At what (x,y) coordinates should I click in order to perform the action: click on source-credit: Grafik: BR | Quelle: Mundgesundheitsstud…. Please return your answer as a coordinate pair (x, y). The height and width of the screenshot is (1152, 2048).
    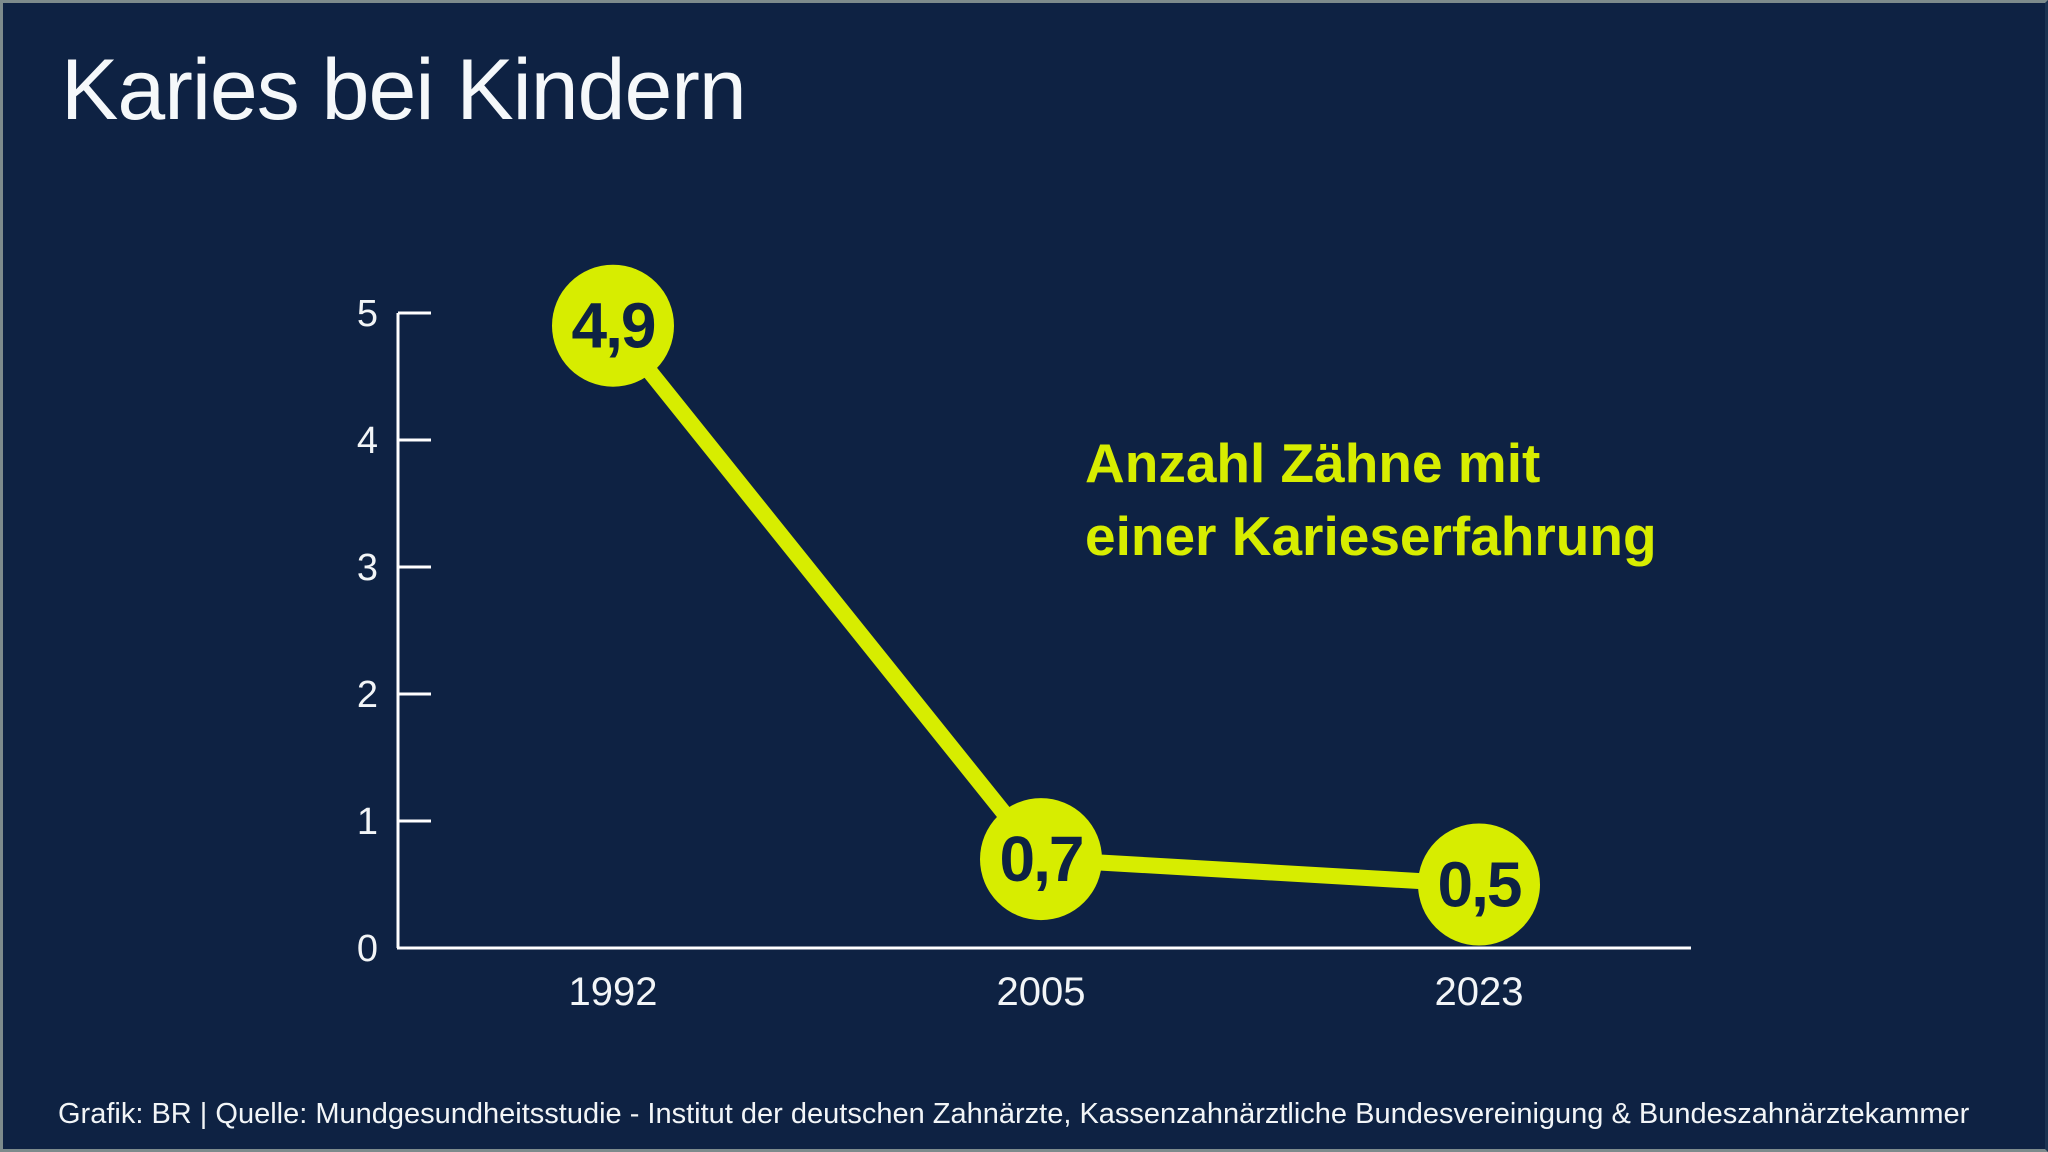
    Looking at the image, I should click on (1014, 1114).